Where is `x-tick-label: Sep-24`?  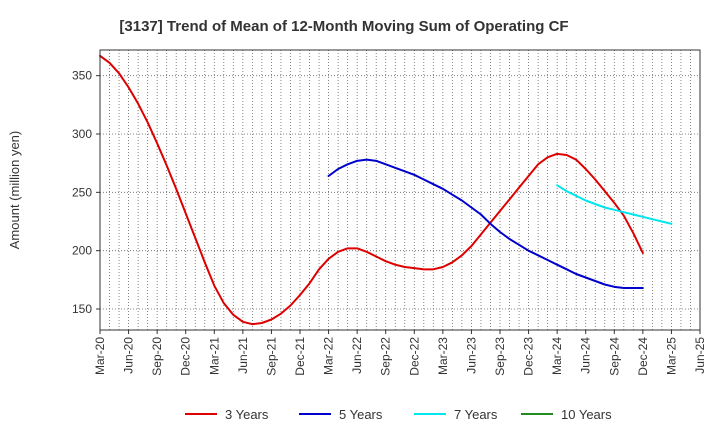 x-tick-label: Sep-24 is located at coordinates (614, 356).